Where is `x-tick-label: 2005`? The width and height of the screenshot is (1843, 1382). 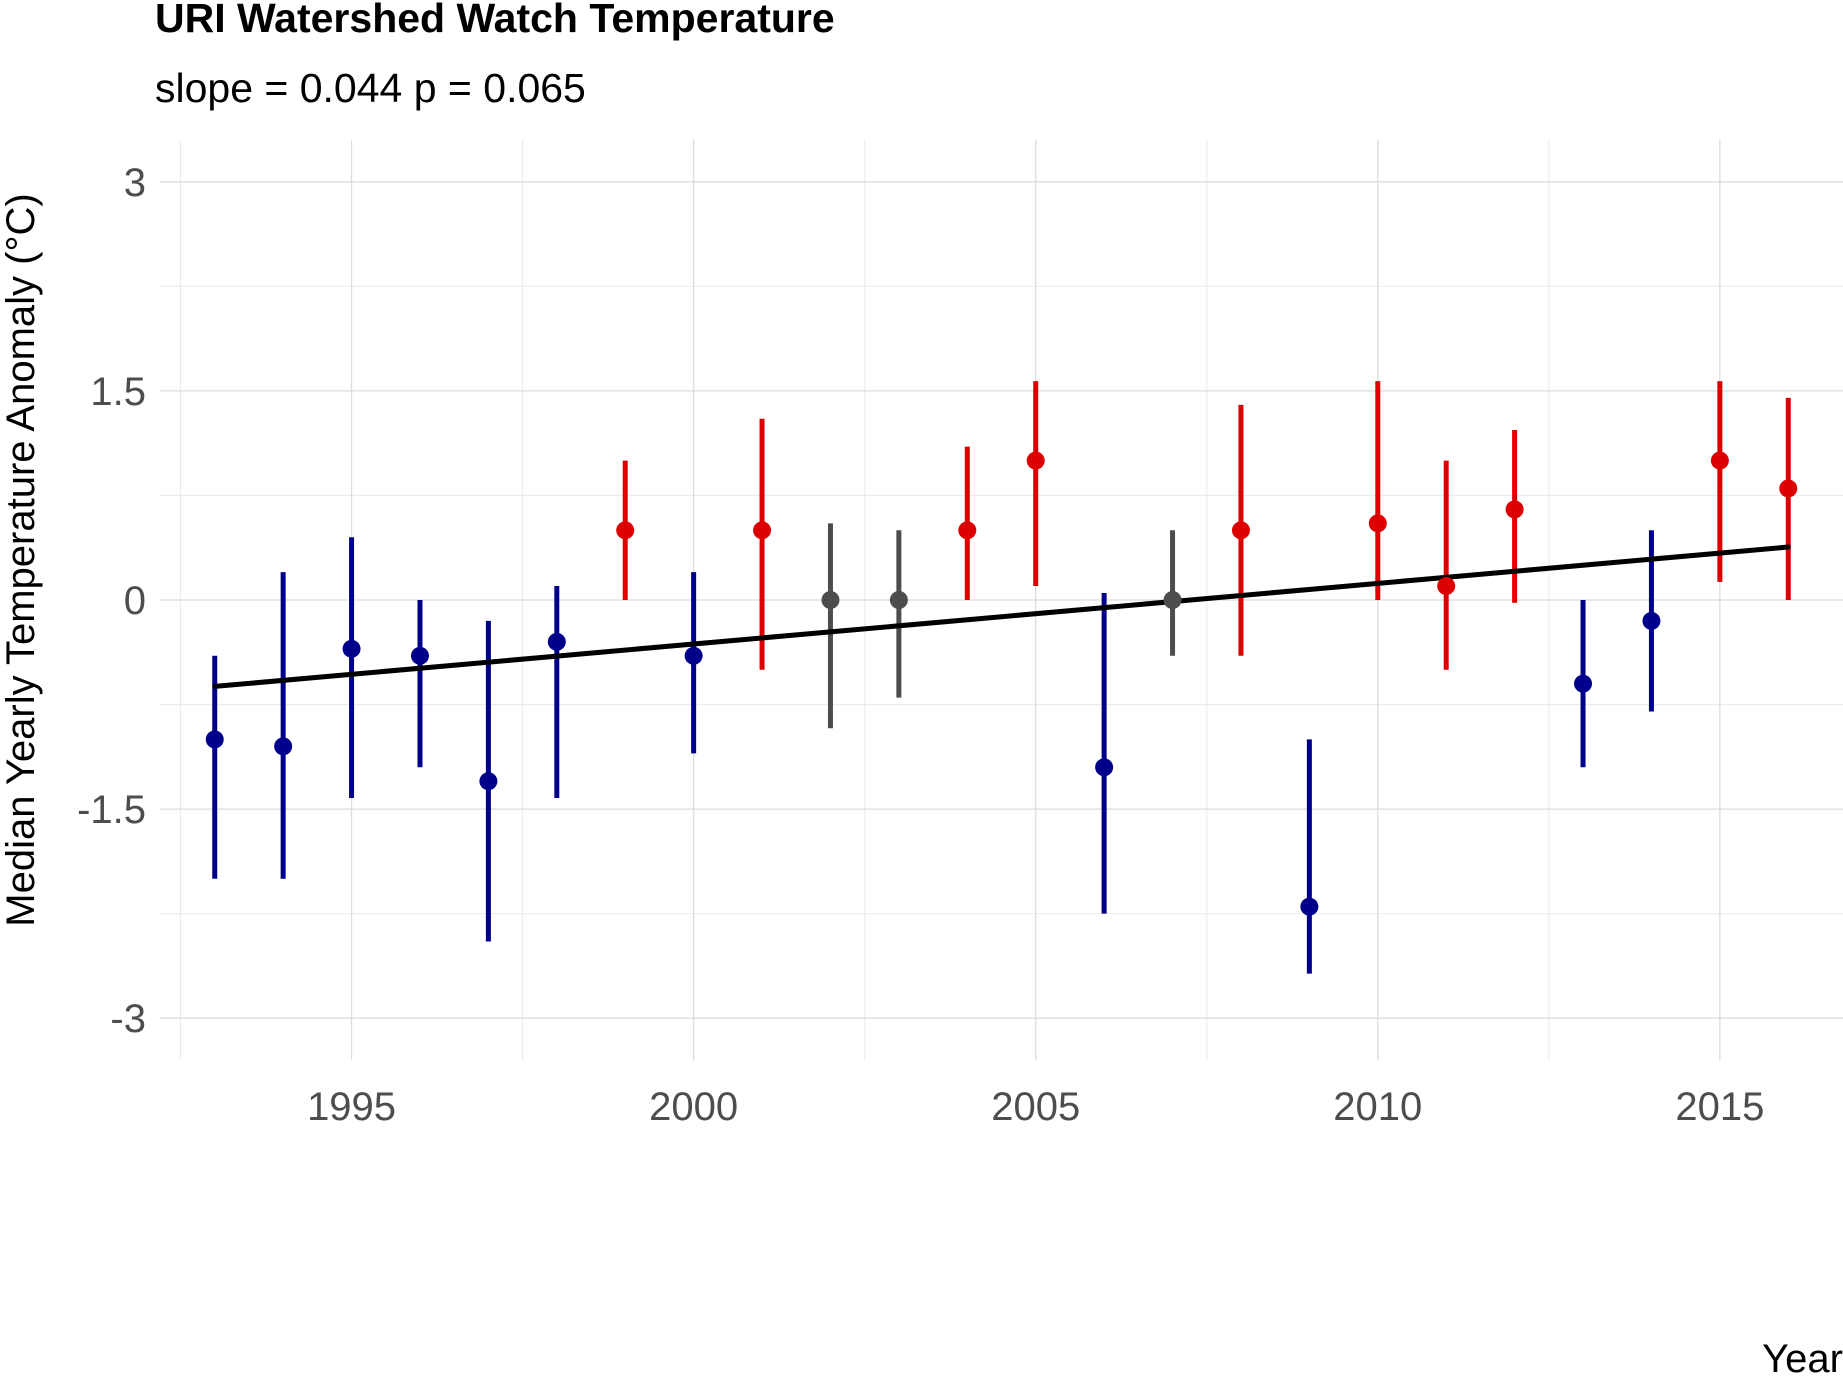
x-tick-label: 2005 is located at coordinates (1035, 1107).